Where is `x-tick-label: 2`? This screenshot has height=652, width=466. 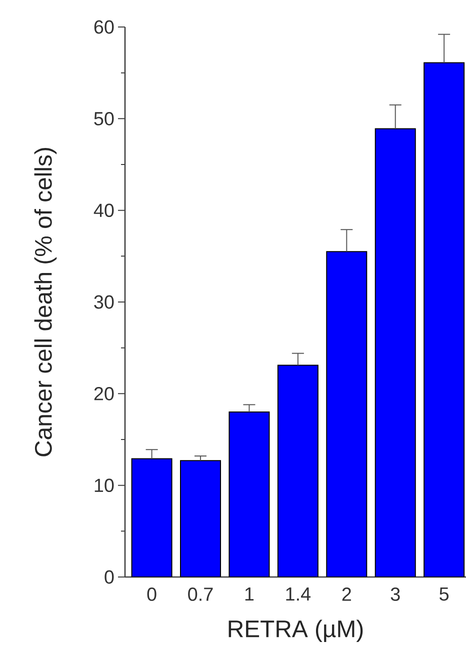
x-tick-label: 2 is located at coordinates (346, 594).